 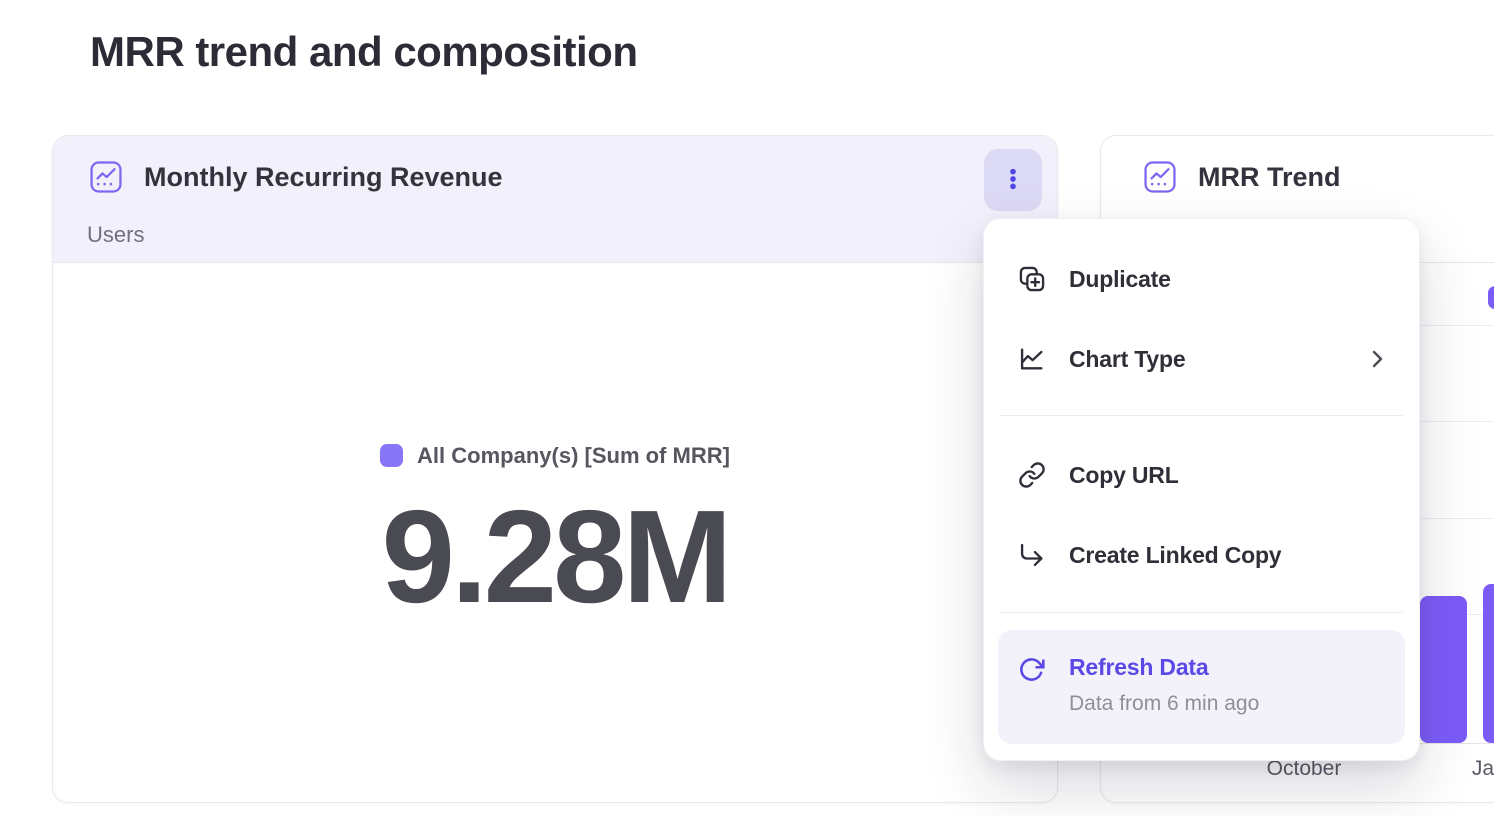 I want to click on mrr-card-title: Monthly Recurring Revenue, so click(x=323, y=176).